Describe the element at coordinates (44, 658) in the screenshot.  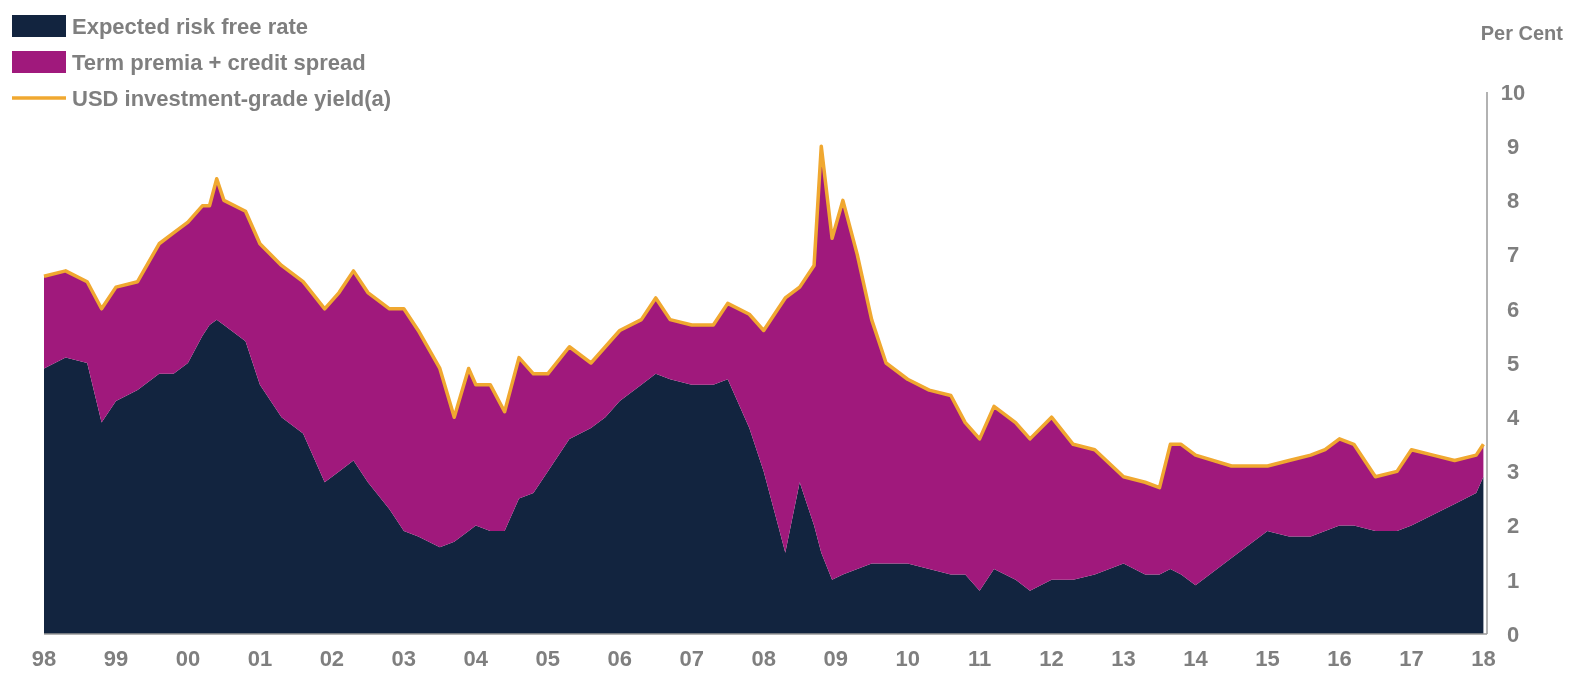
I see `x-tick-label: 98` at that location.